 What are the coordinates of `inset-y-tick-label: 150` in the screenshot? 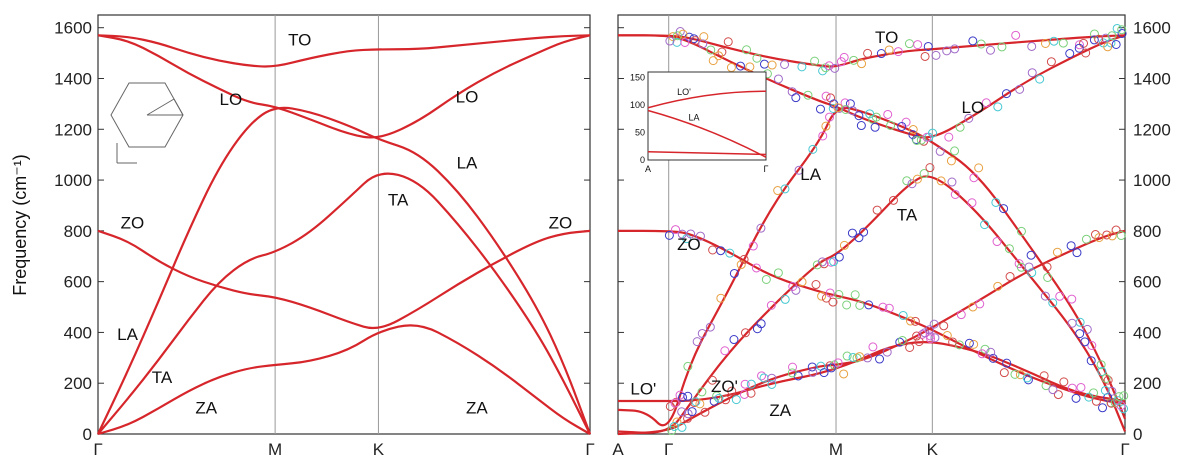 It's located at (637, 78).